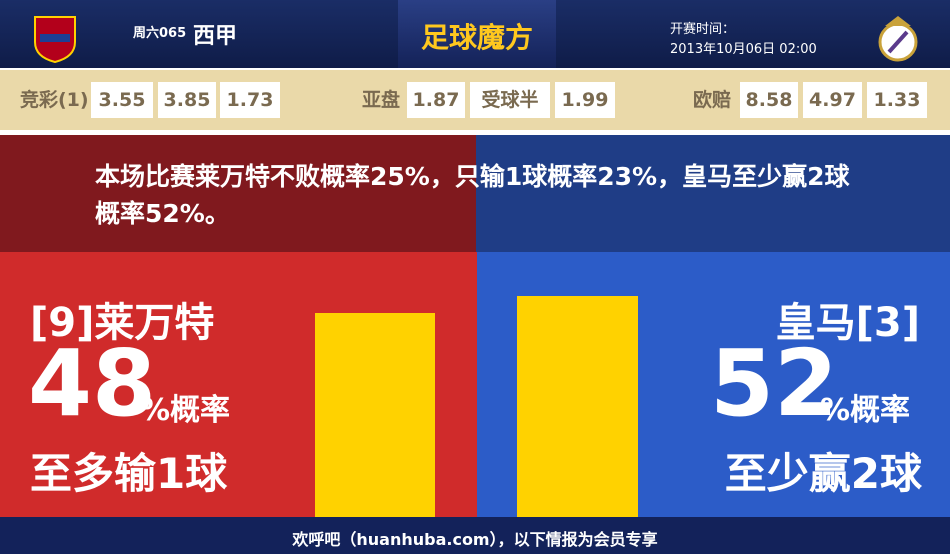 This screenshot has height=554, width=950. Describe the element at coordinates (92, 383) in the screenshot. I see `home-probability: 48` at that location.